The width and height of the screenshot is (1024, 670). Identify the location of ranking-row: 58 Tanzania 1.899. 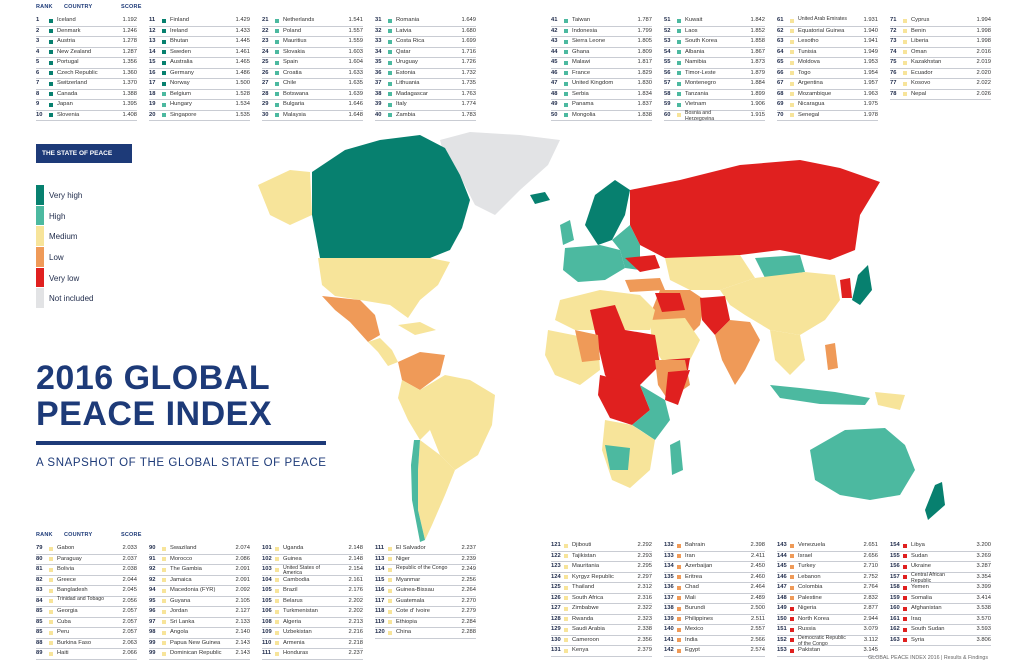
(714, 95).